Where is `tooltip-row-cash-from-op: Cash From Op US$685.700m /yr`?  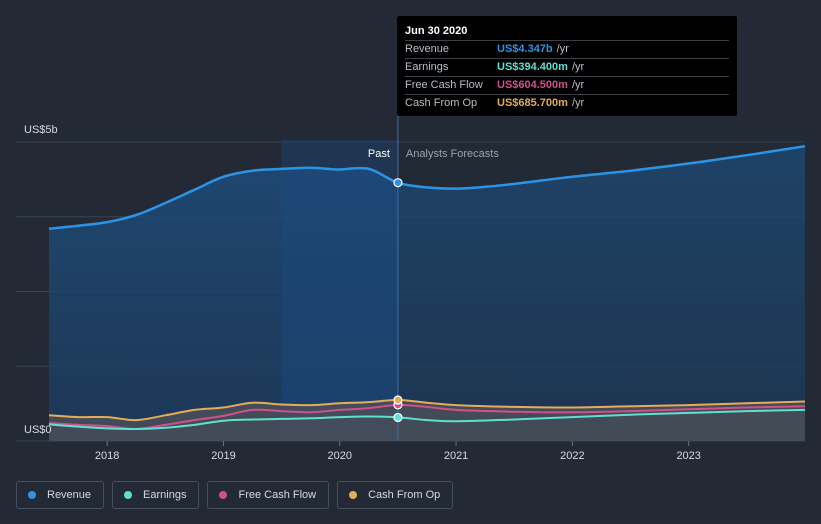 tooltip-row-cash-from-op: Cash From Op US$685.700m /yr is located at coordinates (567, 103).